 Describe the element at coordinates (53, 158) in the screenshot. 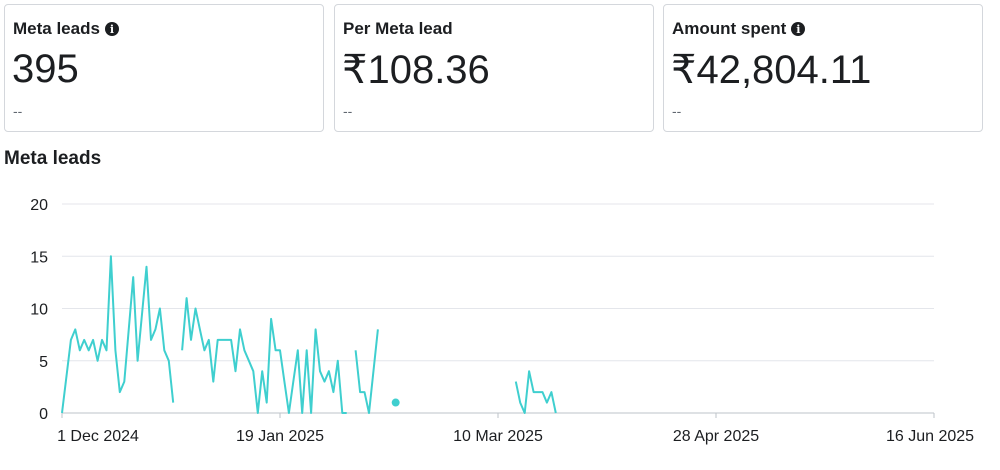

I see `chart-title: Meta leads` at that location.